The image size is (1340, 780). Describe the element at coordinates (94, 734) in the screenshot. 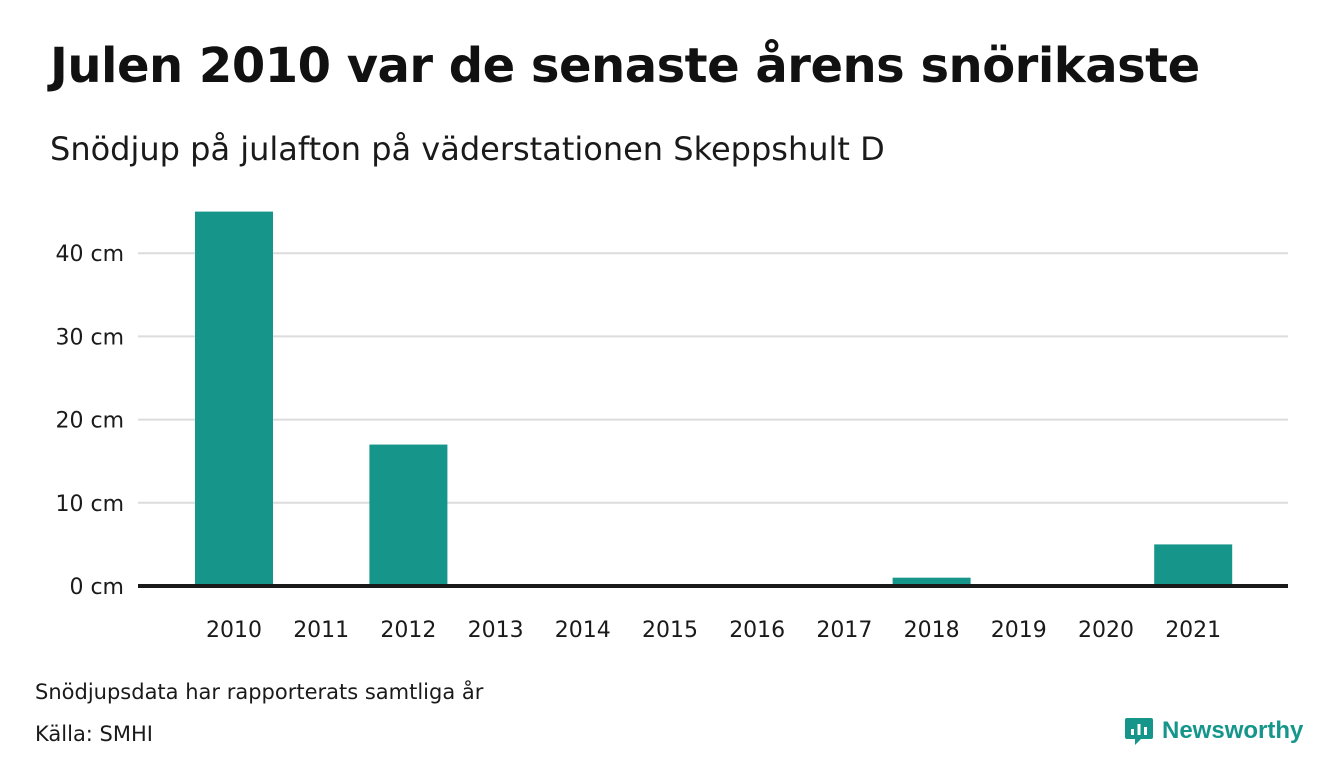

I see `source-note: Källa: SMHI` at that location.